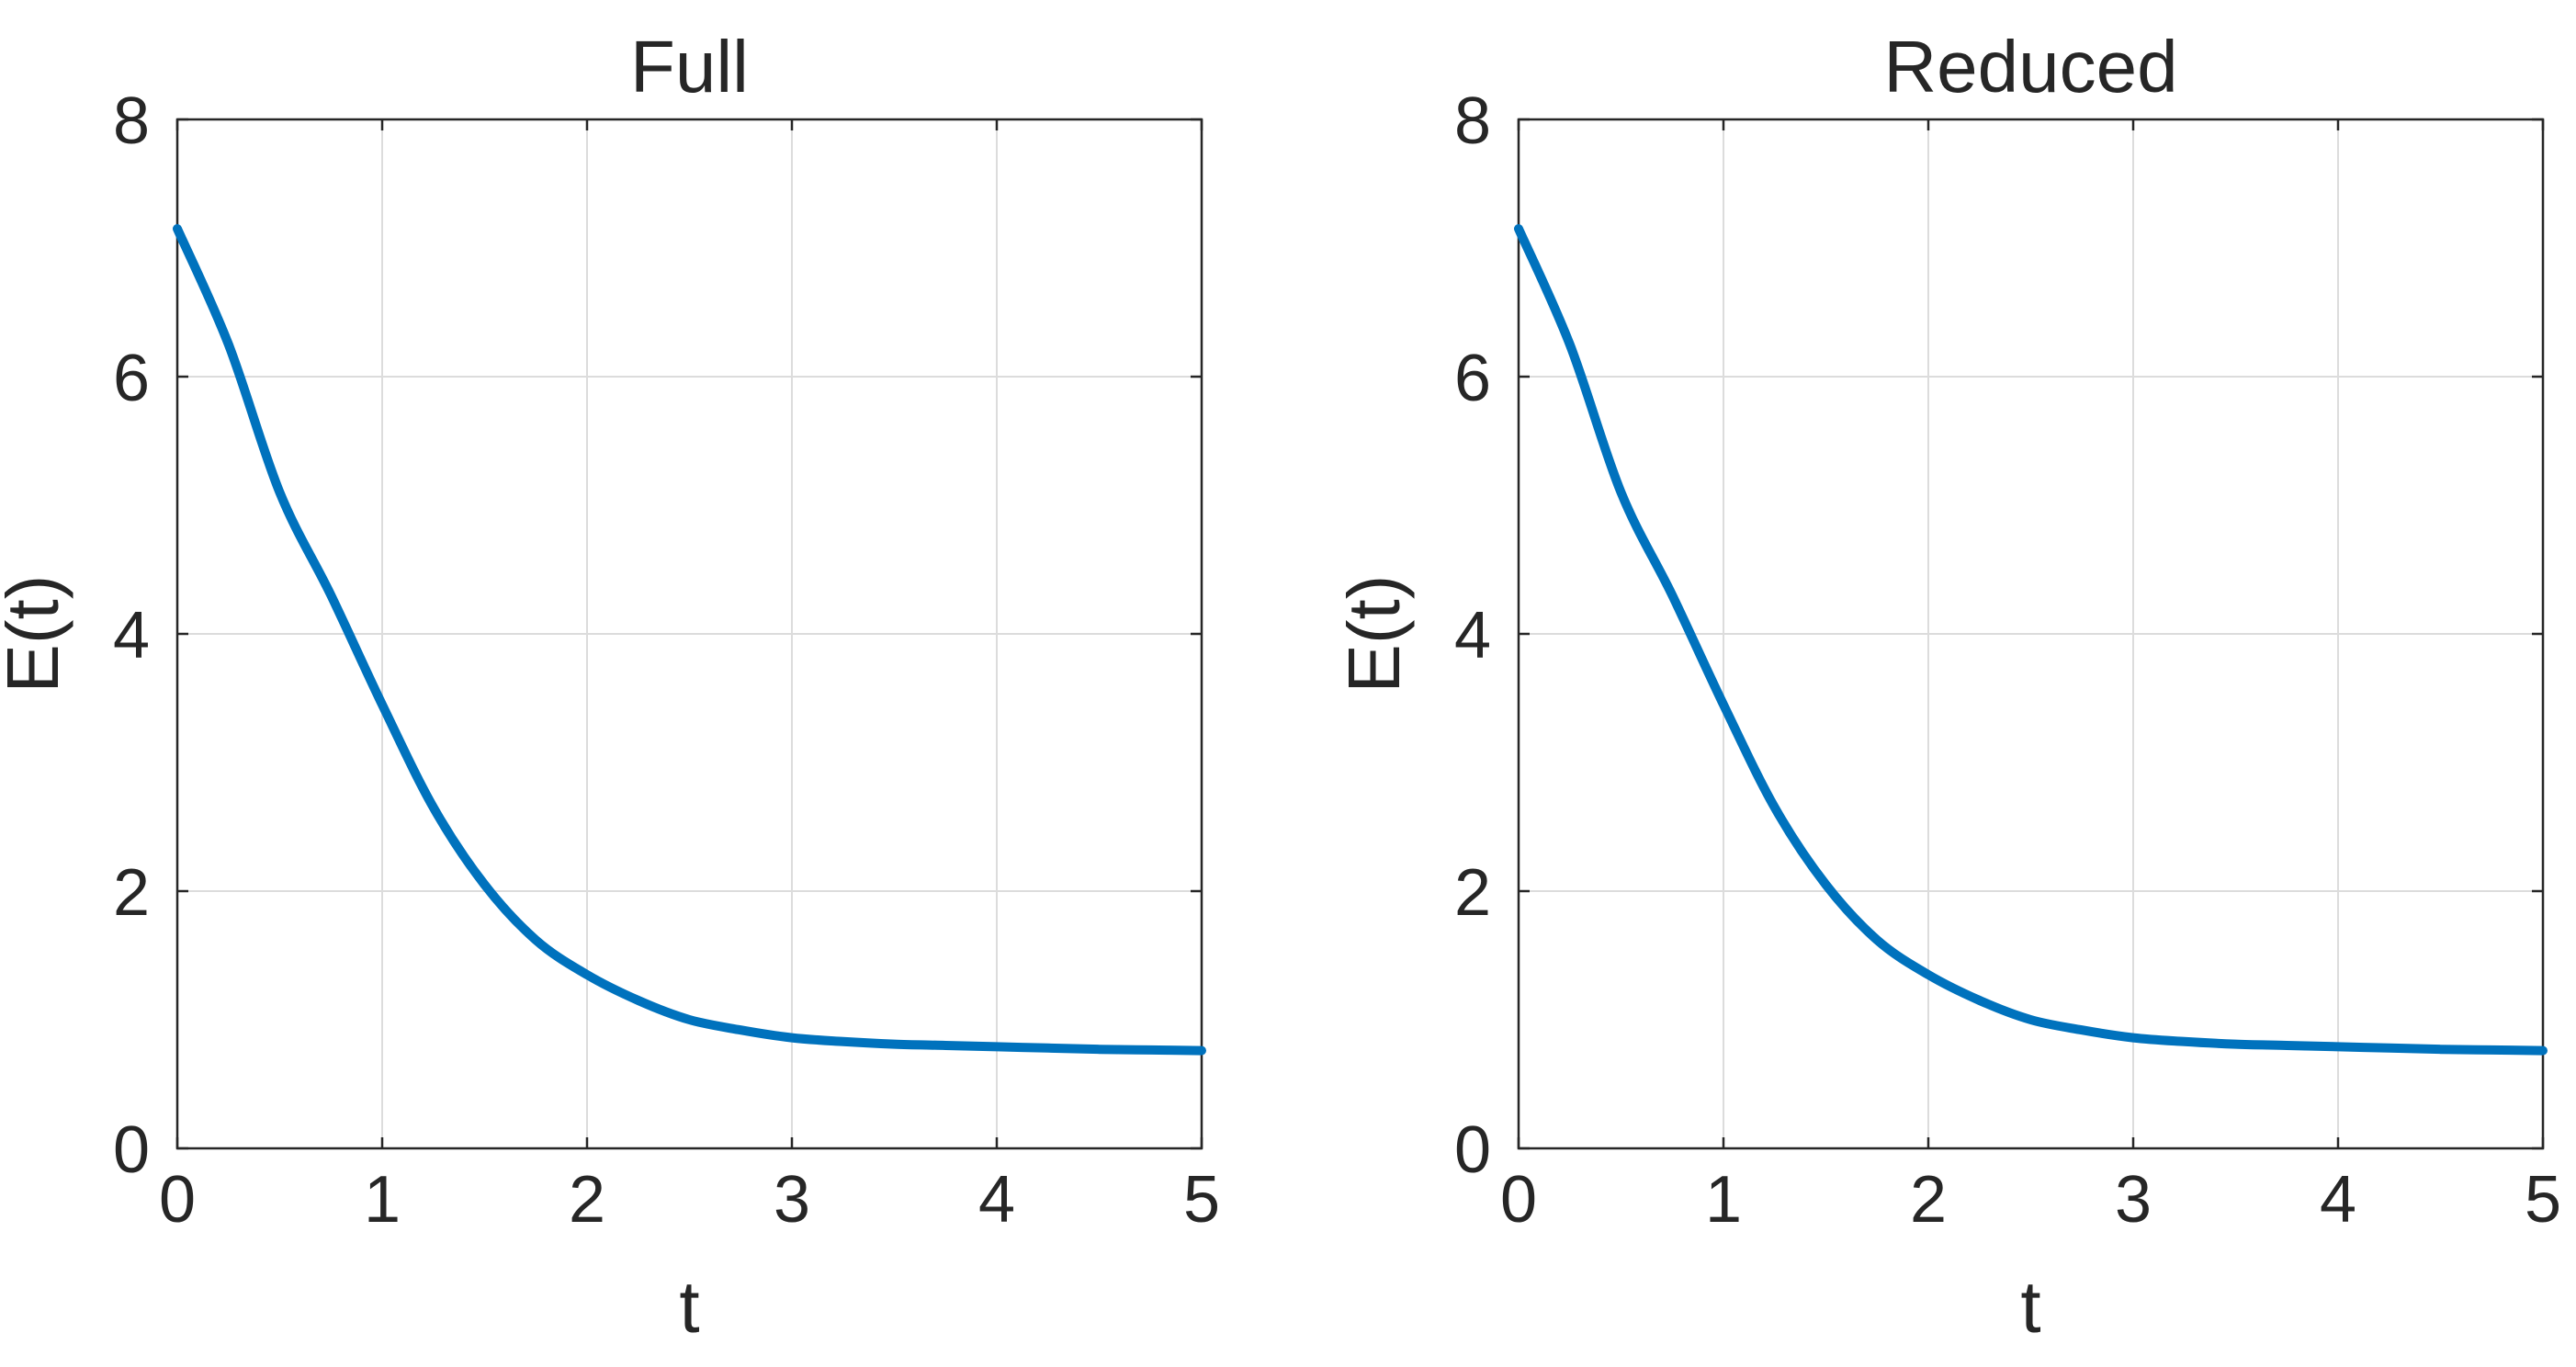 The image size is (2576, 1367). I want to click on reduced-y-tick-label-0: 0, so click(1472, 1150).